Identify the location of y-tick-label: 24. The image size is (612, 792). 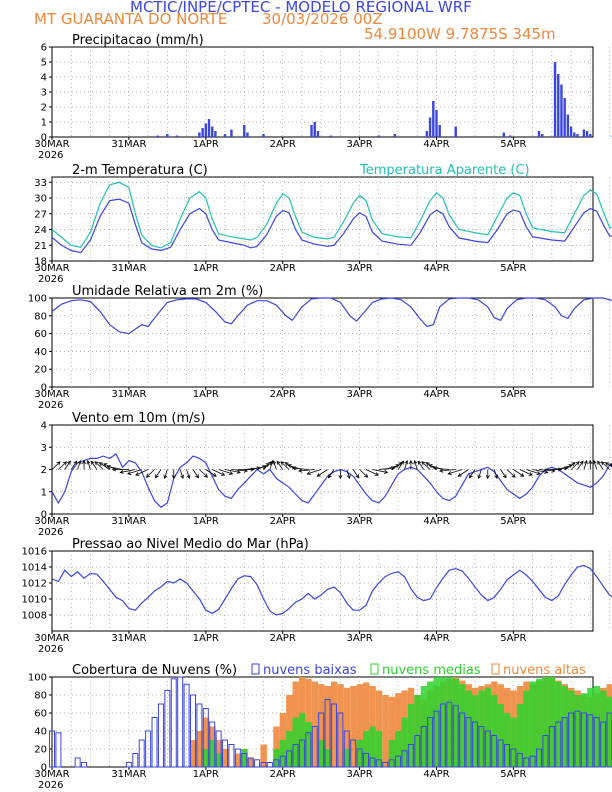
(40, 230).